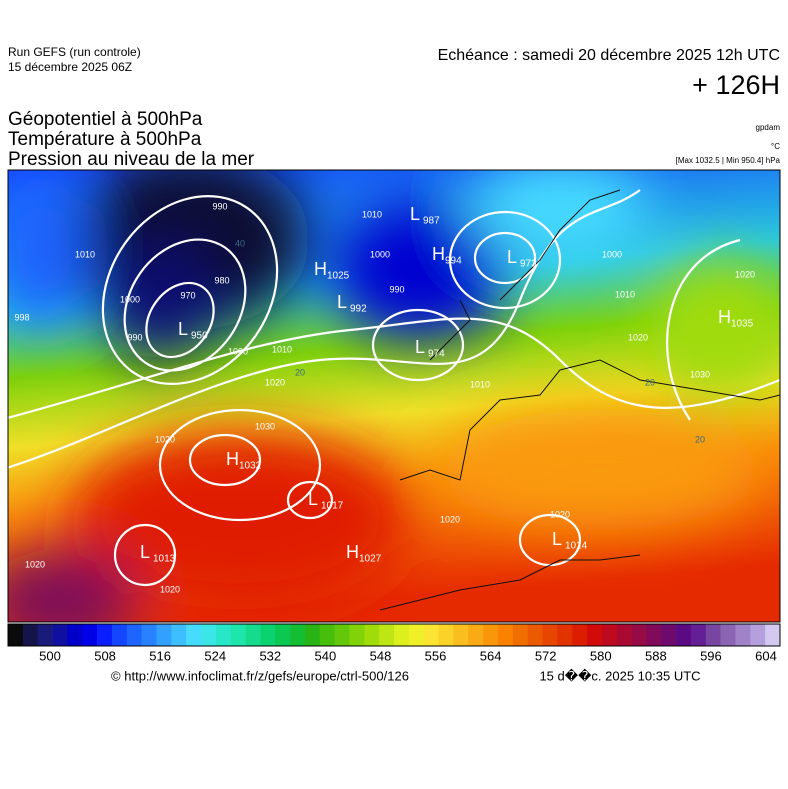 This screenshot has width=788, height=789. I want to click on field-name: Géopotentiel à 500hPa, so click(105, 119).